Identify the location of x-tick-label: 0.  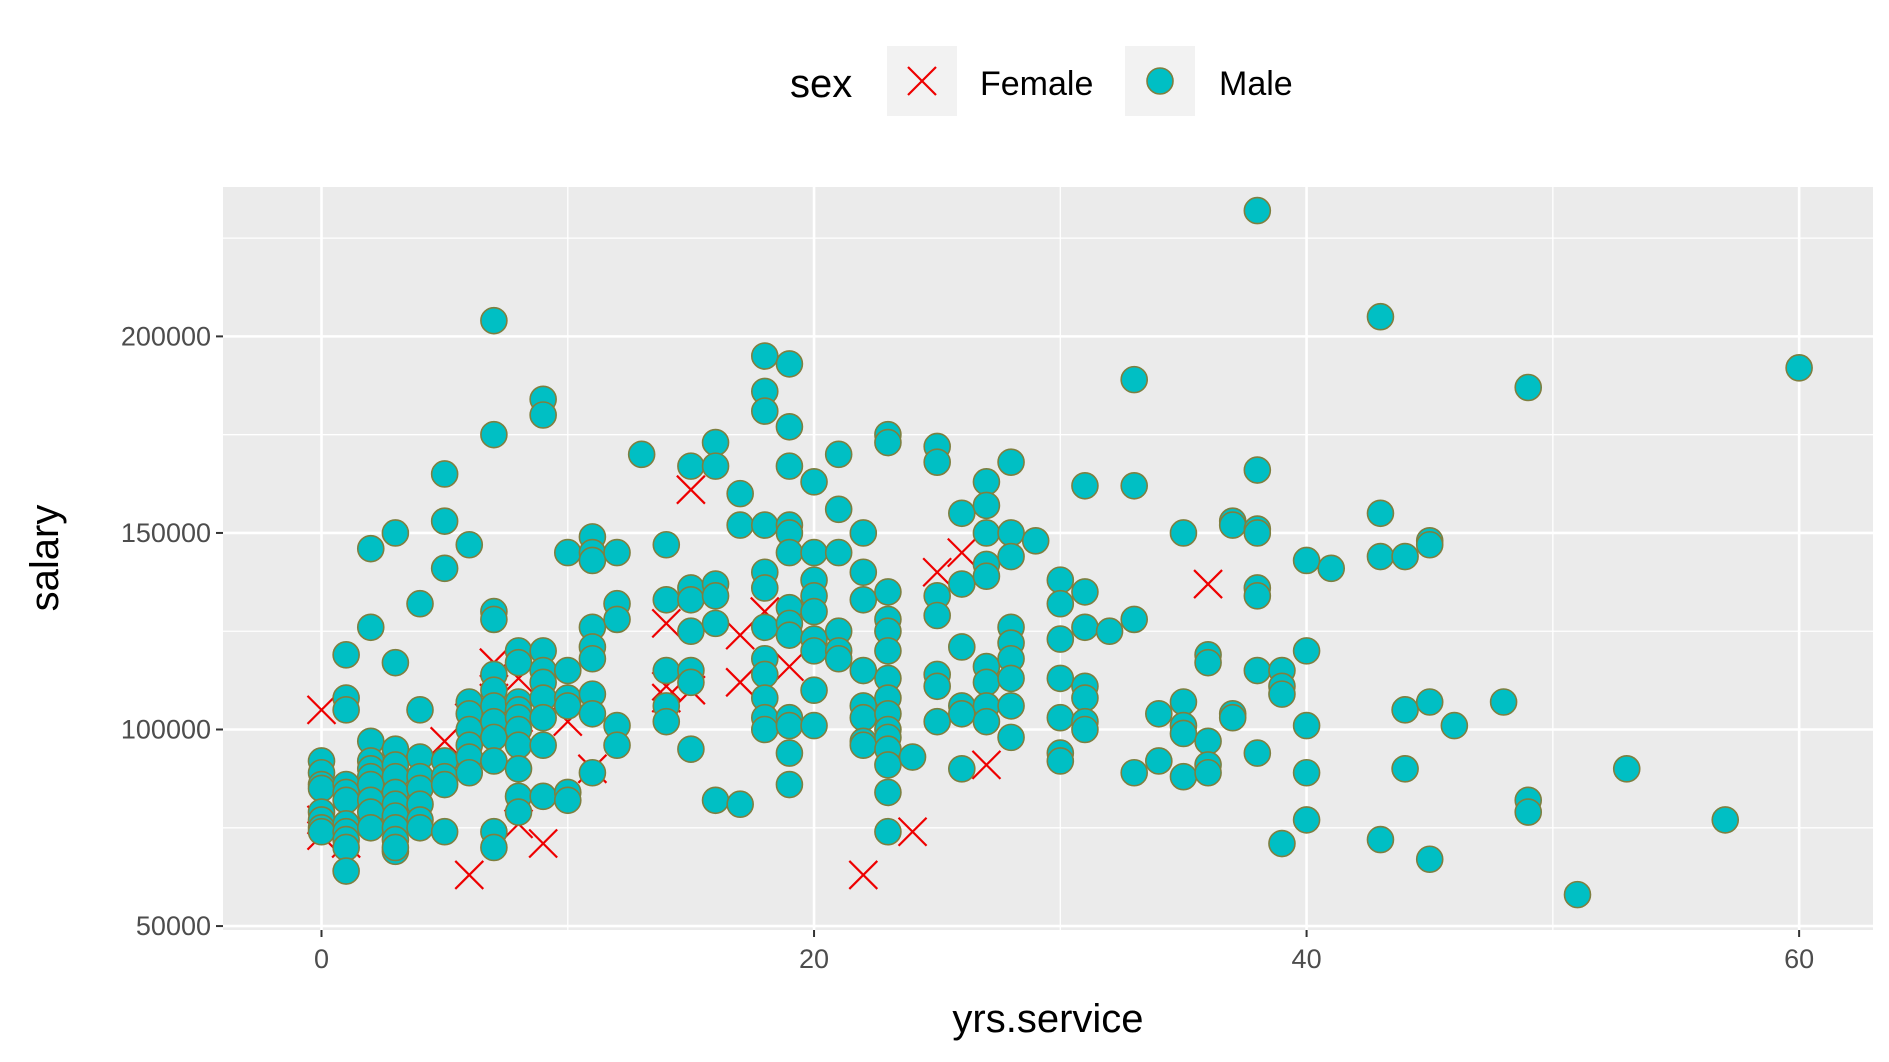
(321, 959).